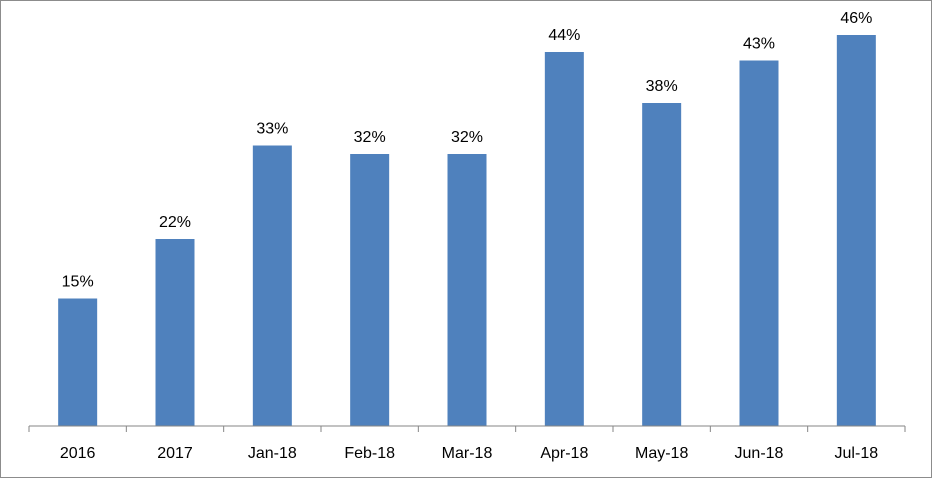  What do you see at coordinates (759, 44) in the screenshot?
I see `data-label-jun-18: 43%` at bounding box center [759, 44].